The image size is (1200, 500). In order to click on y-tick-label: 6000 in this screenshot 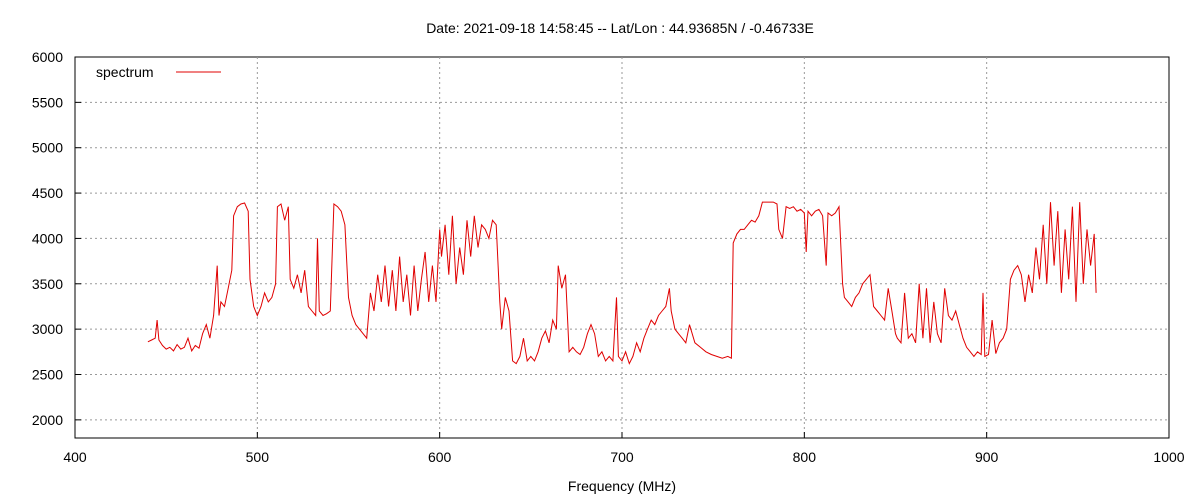, I will do `click(47, 57)`.